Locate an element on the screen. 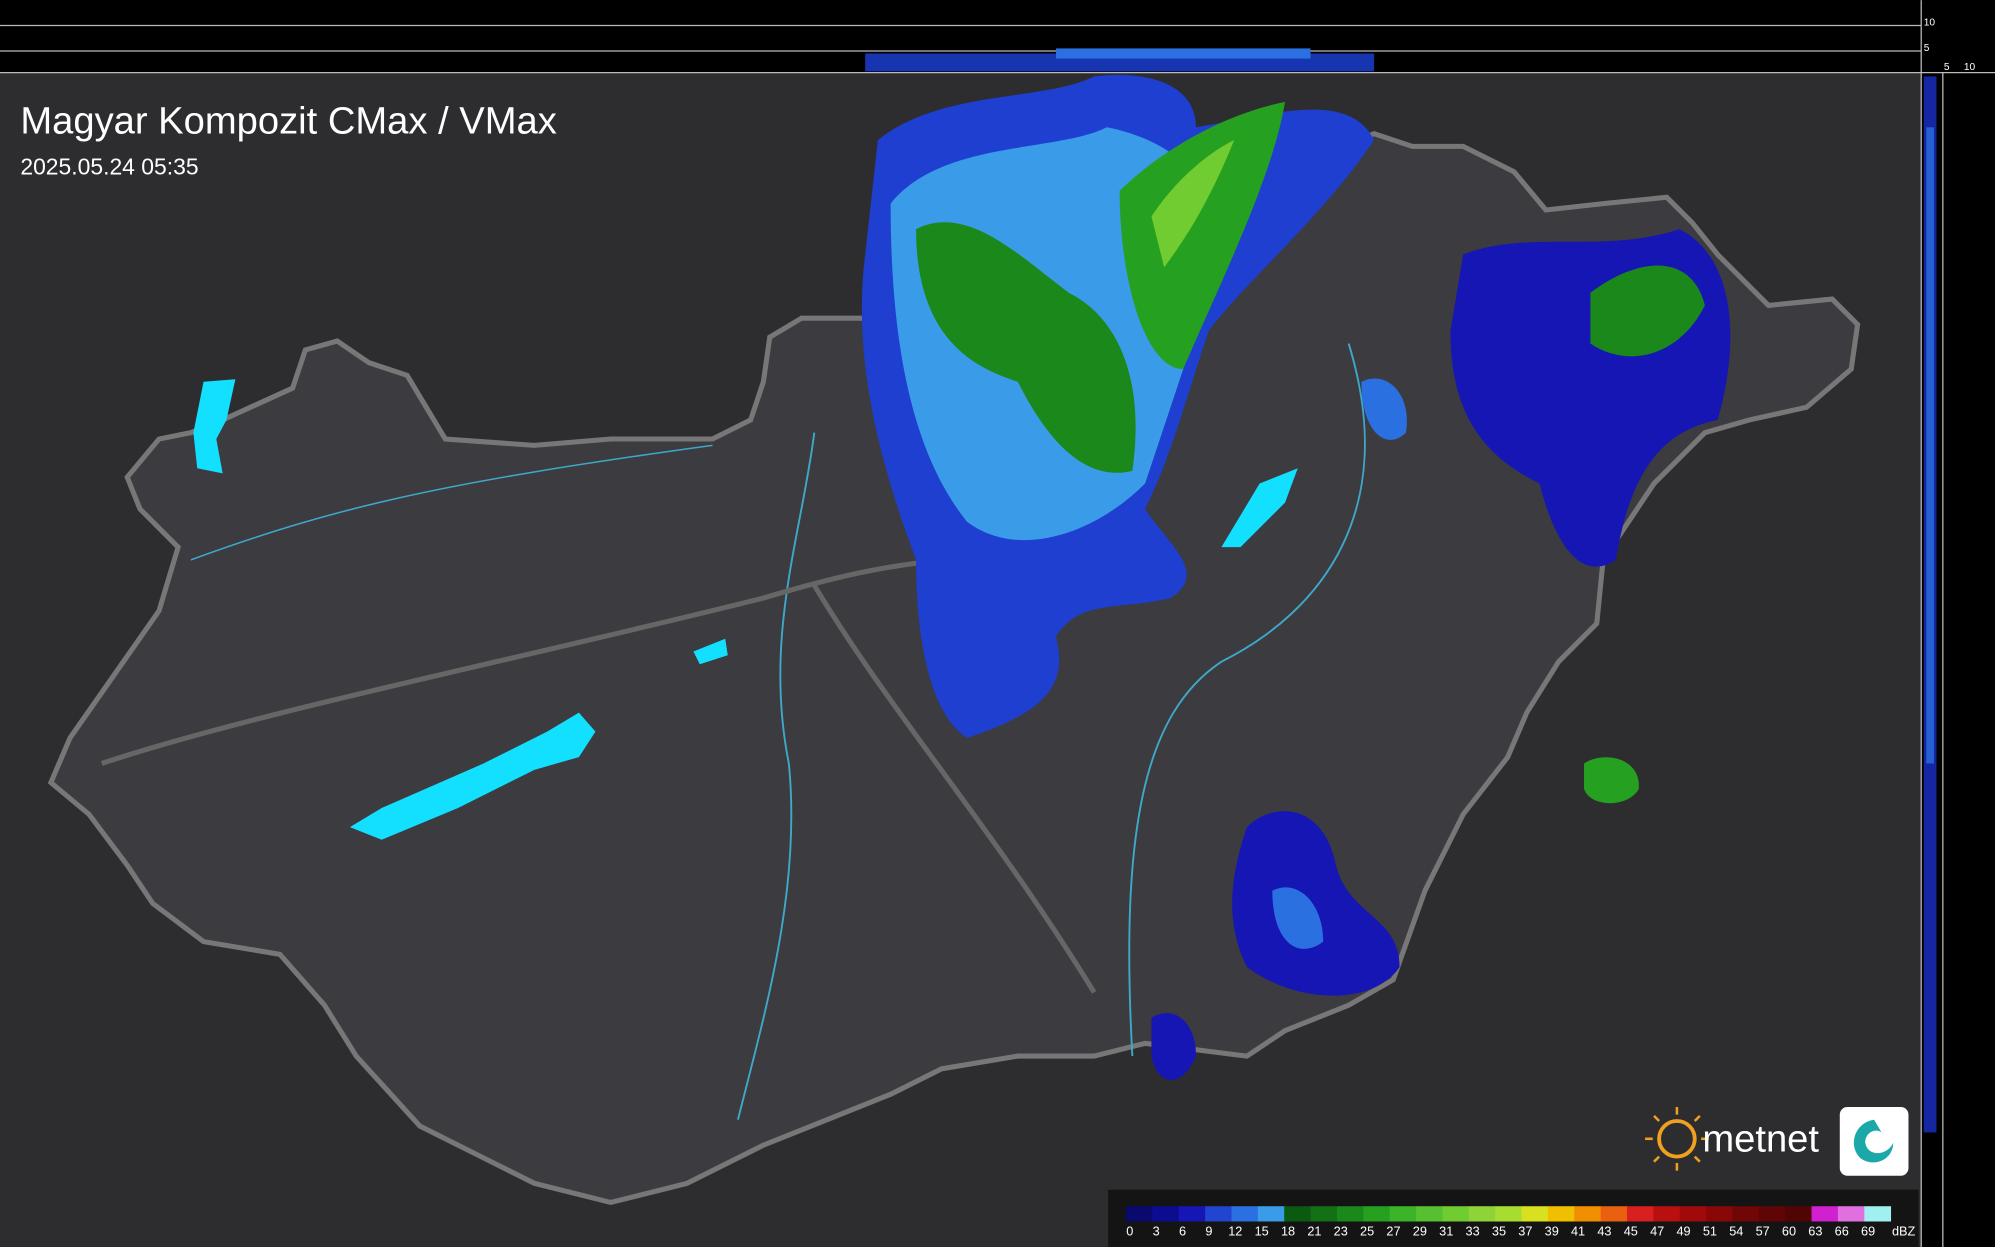  legend-label: 63 is located at coordinates (1815, 1230).